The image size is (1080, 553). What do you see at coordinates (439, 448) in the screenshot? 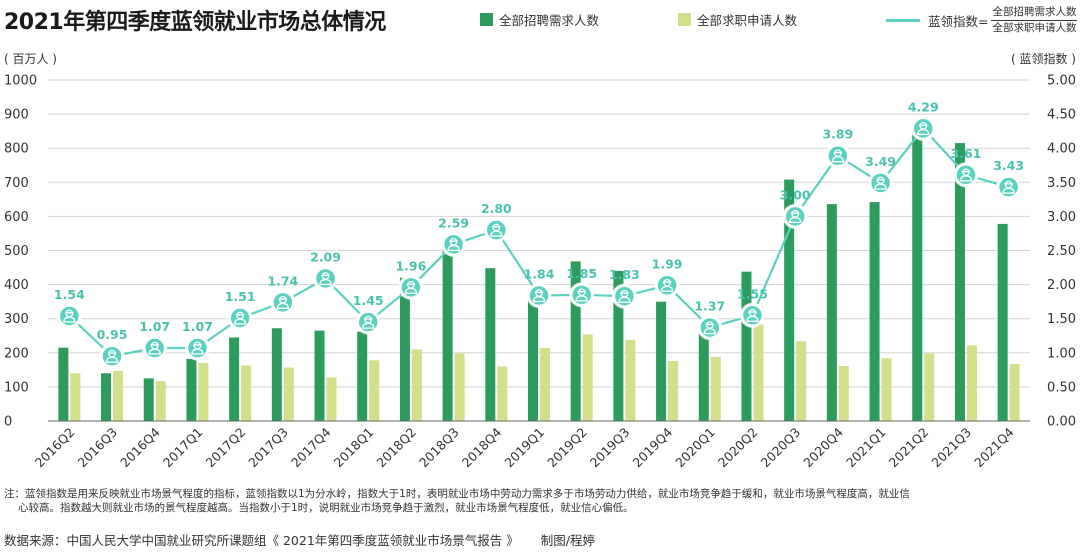
I see `x-tick-label: 2018Q3` at bounding box center [439, 448].